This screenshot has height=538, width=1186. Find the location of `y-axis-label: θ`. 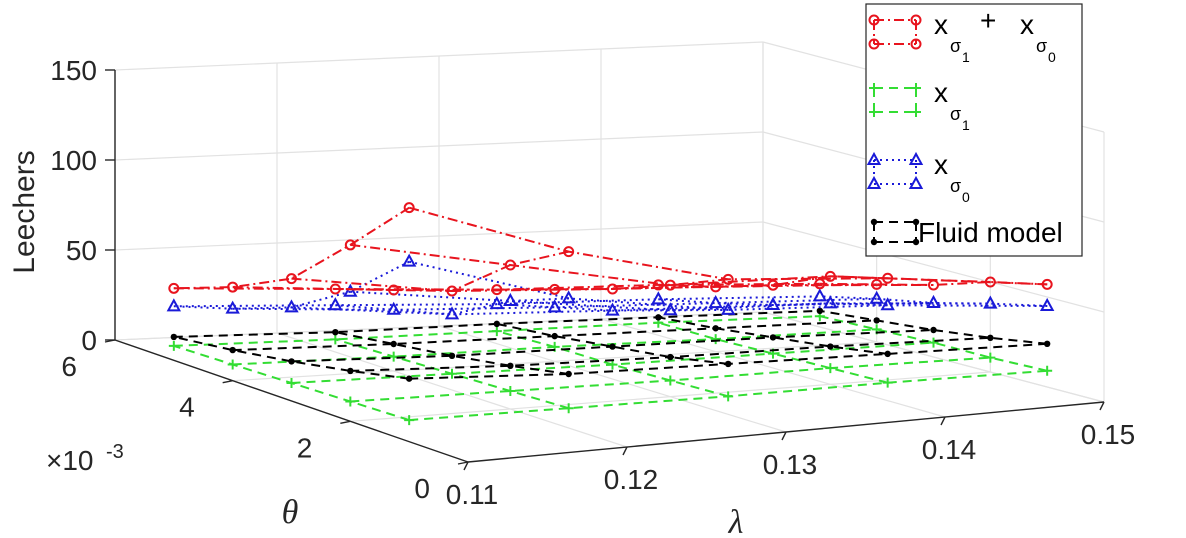

y-axis-label: θ is located at coordinates (290, 512).